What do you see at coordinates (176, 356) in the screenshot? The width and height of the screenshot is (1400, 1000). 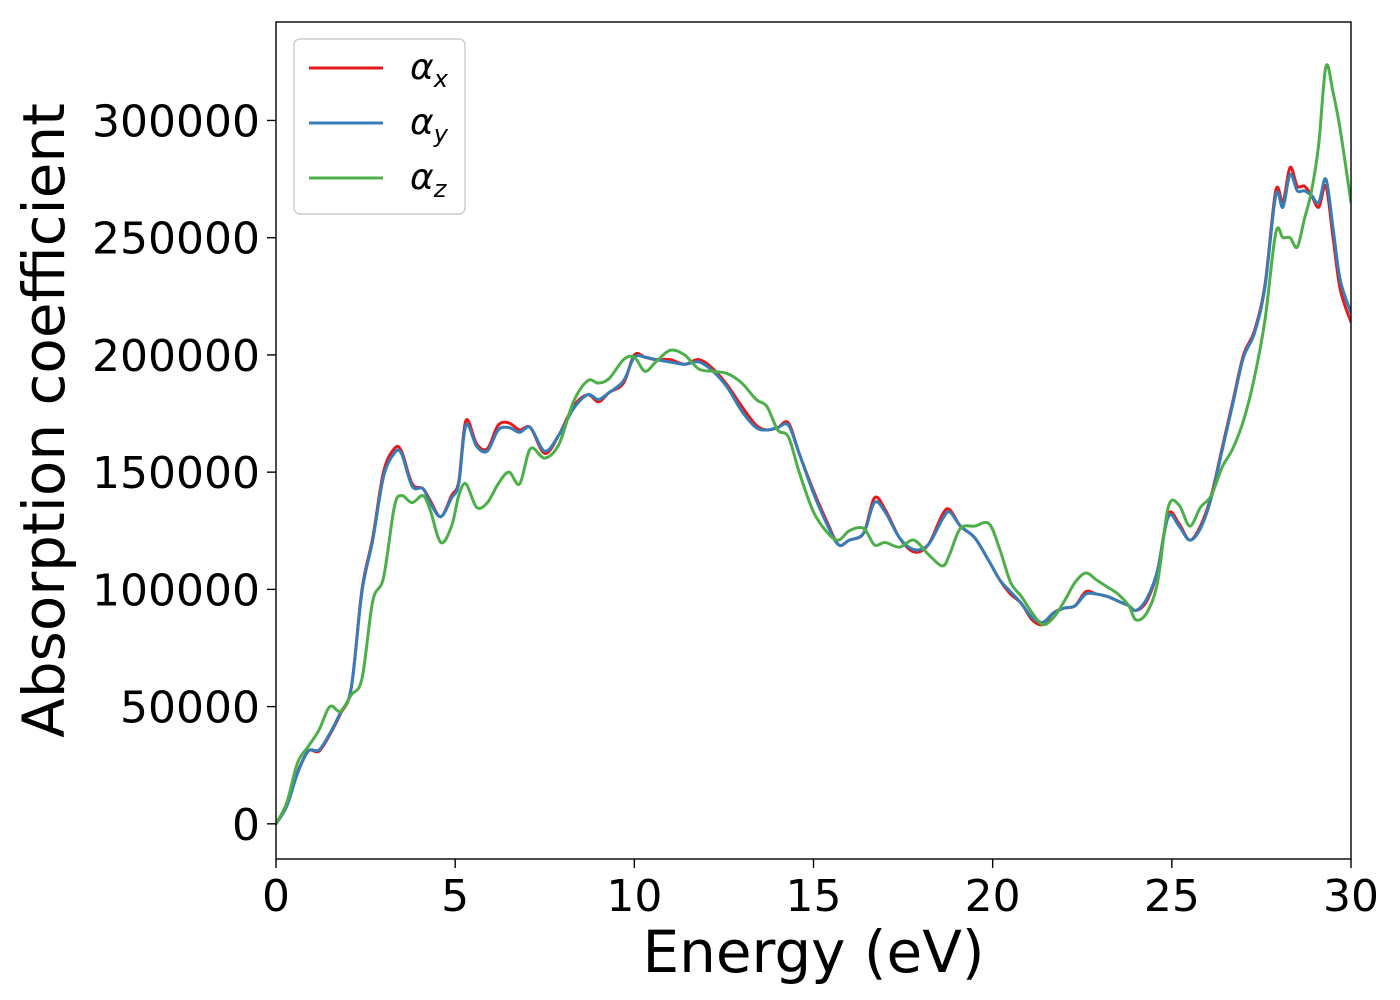 I see `y-tick-label: 200000` at bounding box center [176, 356].